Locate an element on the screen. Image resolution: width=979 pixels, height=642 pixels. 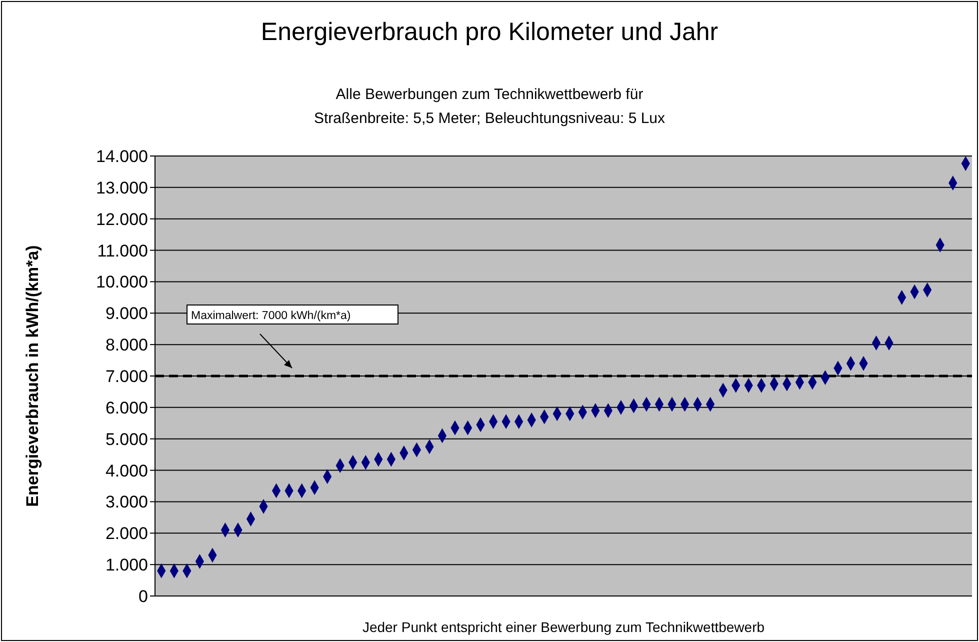
y-tick-label: 3.000 is located at coordinates (126, 502).